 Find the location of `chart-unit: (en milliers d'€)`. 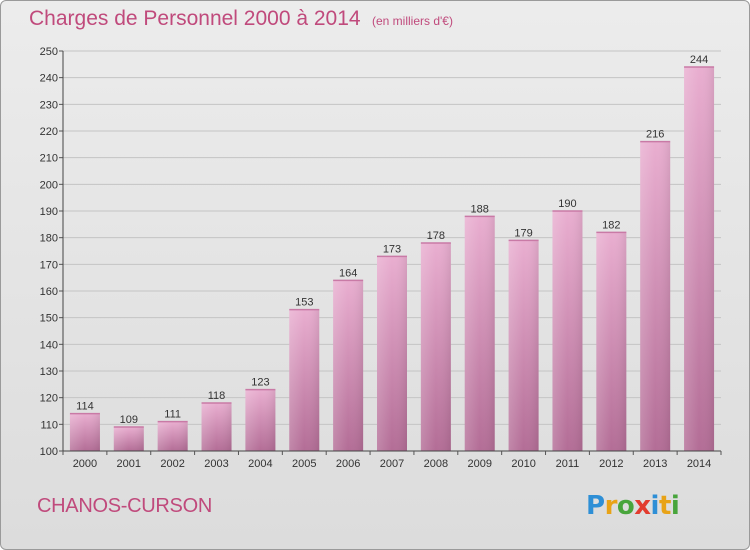

chart-unit: (en milliers d'€) is located at coordinates (412, 21).